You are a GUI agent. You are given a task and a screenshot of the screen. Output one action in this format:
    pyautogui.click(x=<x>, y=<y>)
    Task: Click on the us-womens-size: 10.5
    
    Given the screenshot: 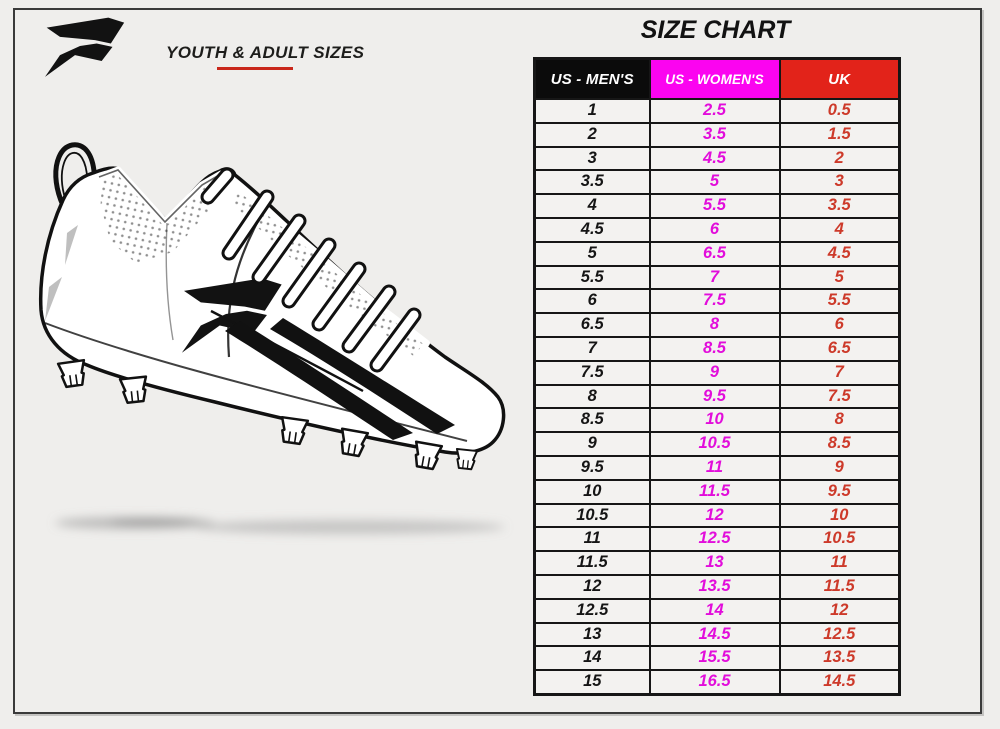 What is the action you would take?
    pyautogui.click(x=714, y=444)
    